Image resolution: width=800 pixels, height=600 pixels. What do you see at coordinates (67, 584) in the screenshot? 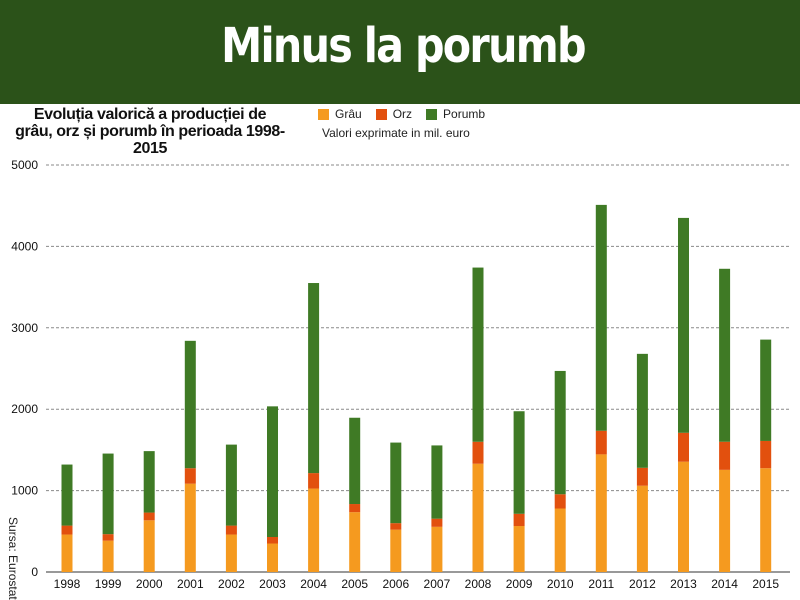
I see `x-tick-label: 1998` at bounding box center [67, 584].